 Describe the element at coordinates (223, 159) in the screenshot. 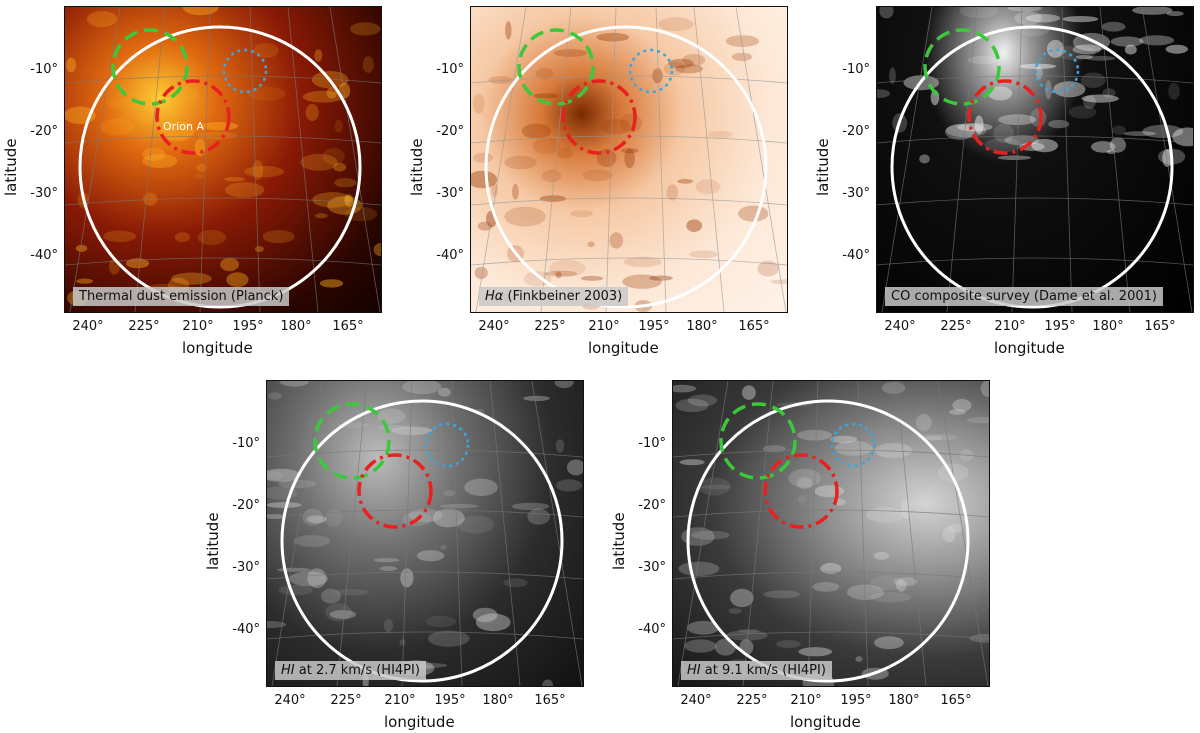

I see `sky-map-image: Orion A Thermal dust emission (Planck)` at that location.